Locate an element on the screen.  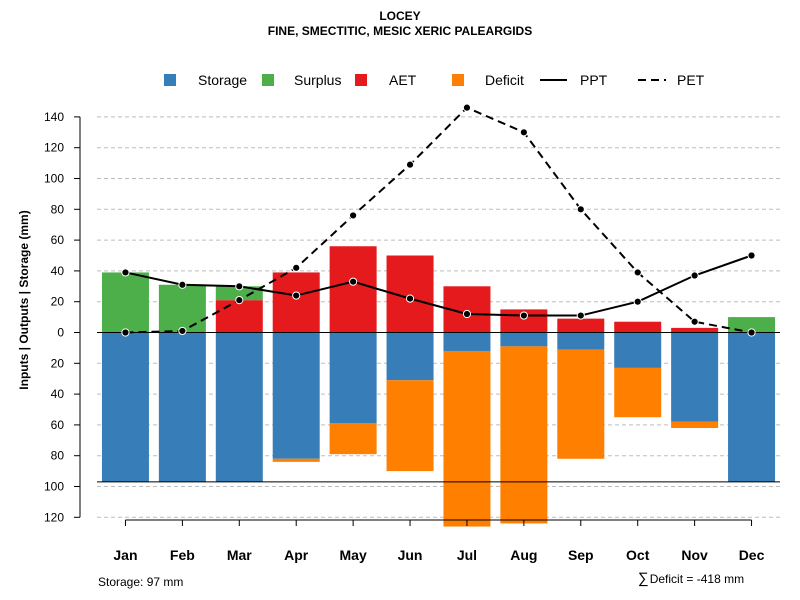
legend-swatch-storage is located at coordinates (170, 80).